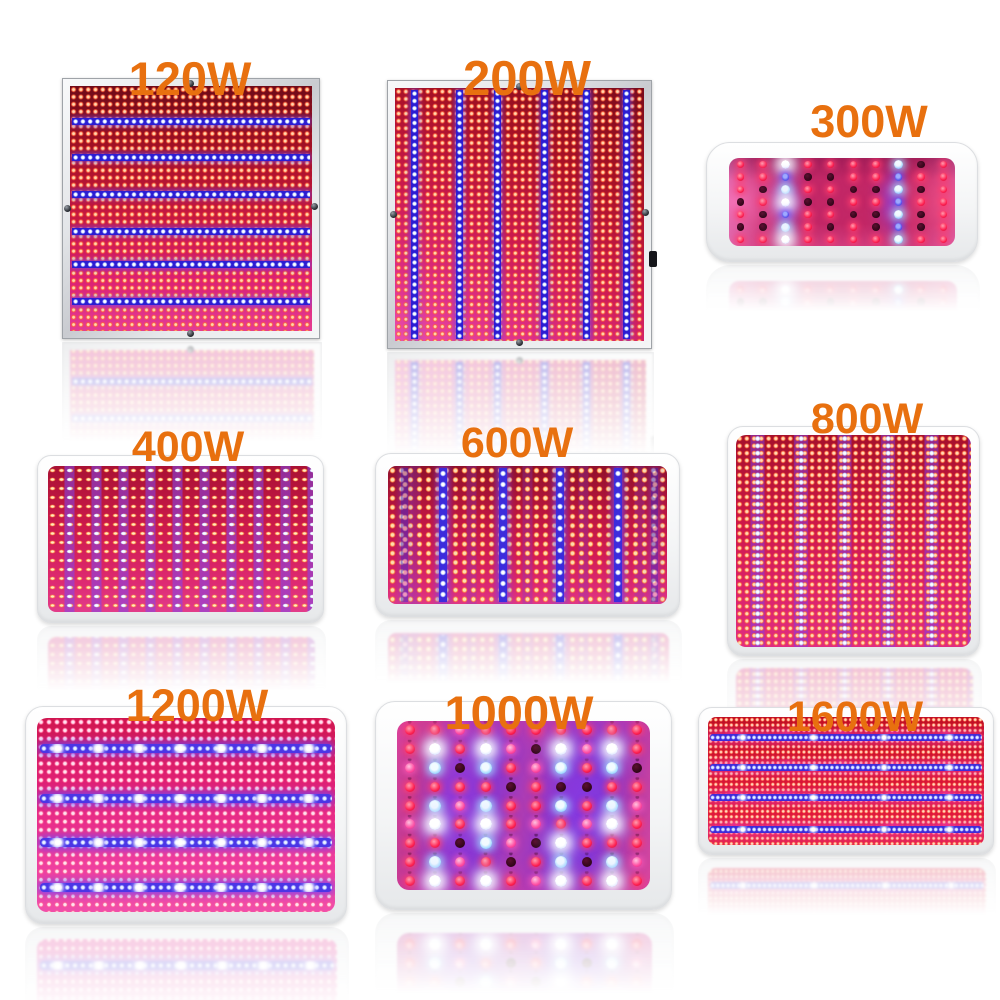 This screenshot has width=1000, height=1000. Describe the element at coordinates (517, 442) in the screenshot. I see `wattage-label-600w: 600W` at that location.